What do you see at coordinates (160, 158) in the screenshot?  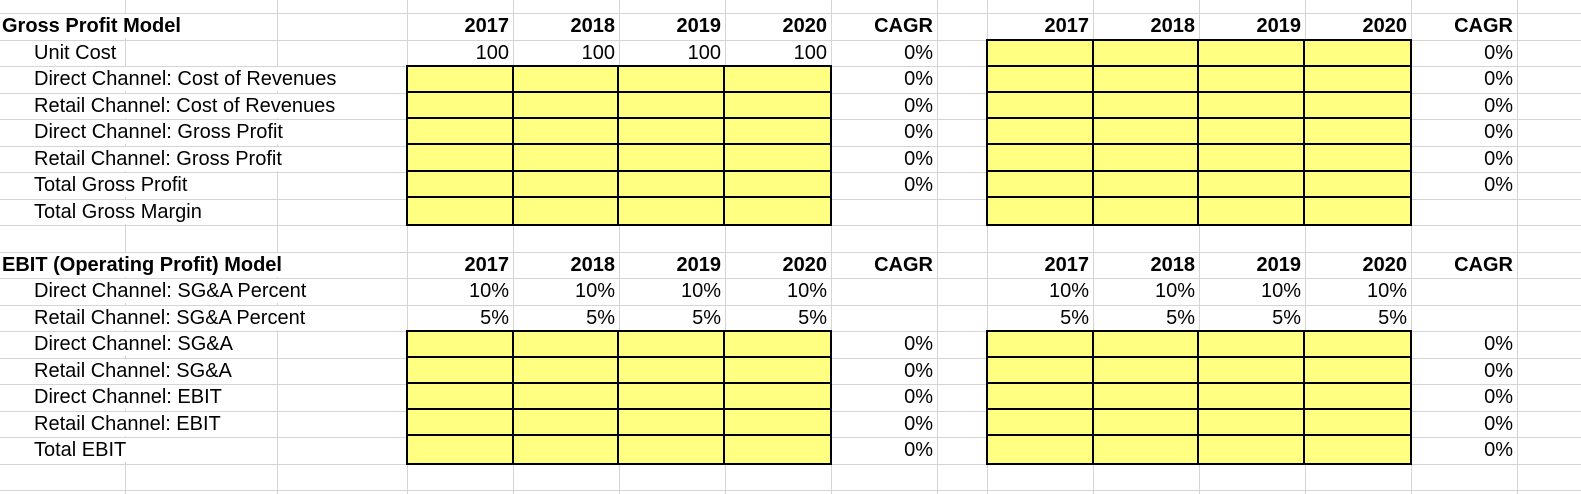 I see `row-label: Retail Channel: Gross Profit` at bounding box center [160, 158].